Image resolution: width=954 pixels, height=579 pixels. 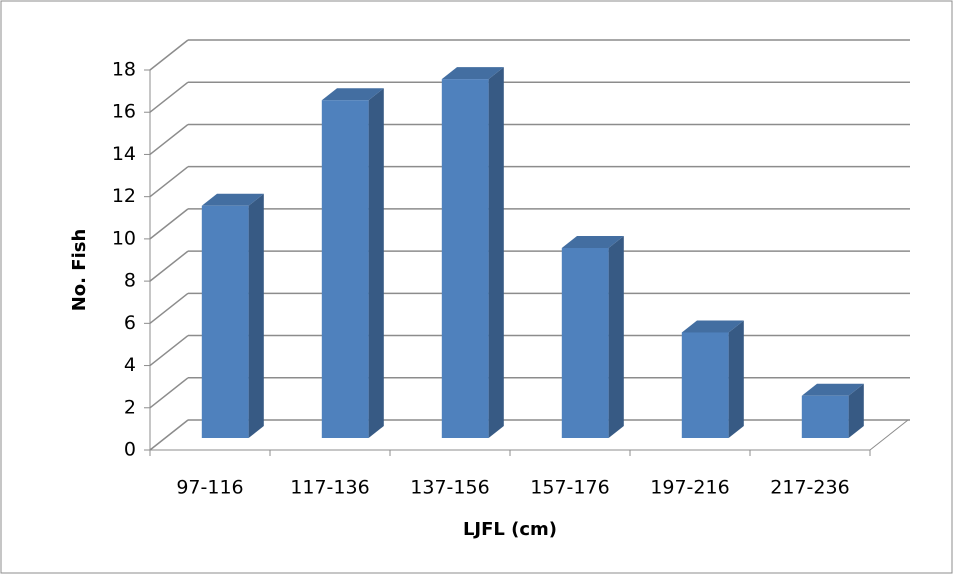 I want to click on x-tick-label: 137-156, so click(x=449, y=488).